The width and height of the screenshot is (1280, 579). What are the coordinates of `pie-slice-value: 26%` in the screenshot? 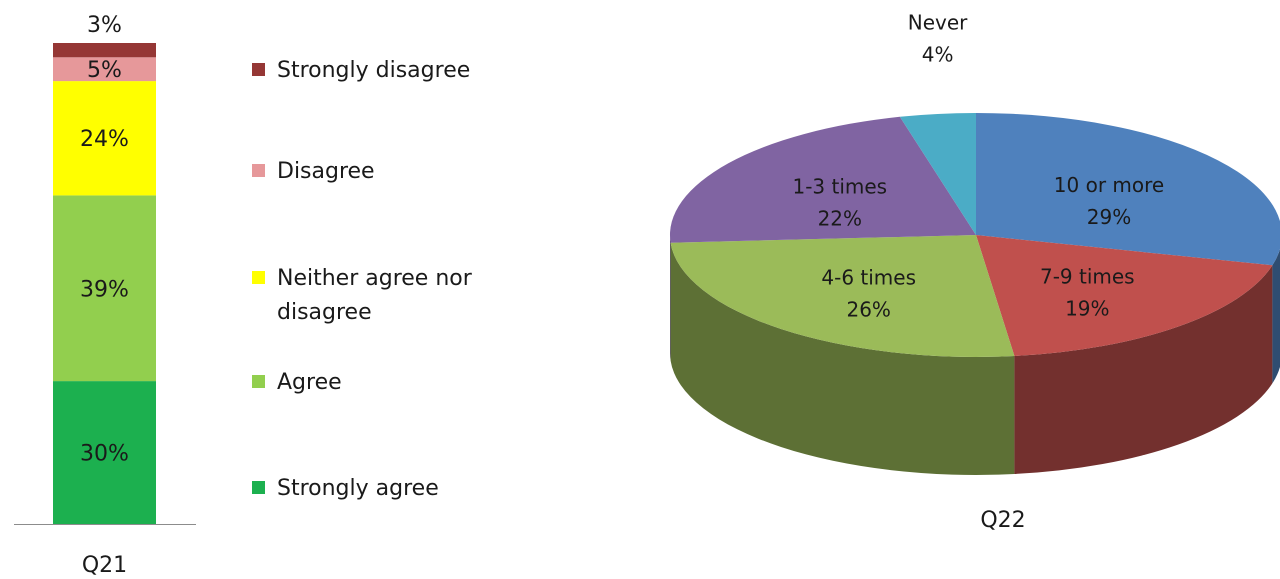 It's located at (868, 310).